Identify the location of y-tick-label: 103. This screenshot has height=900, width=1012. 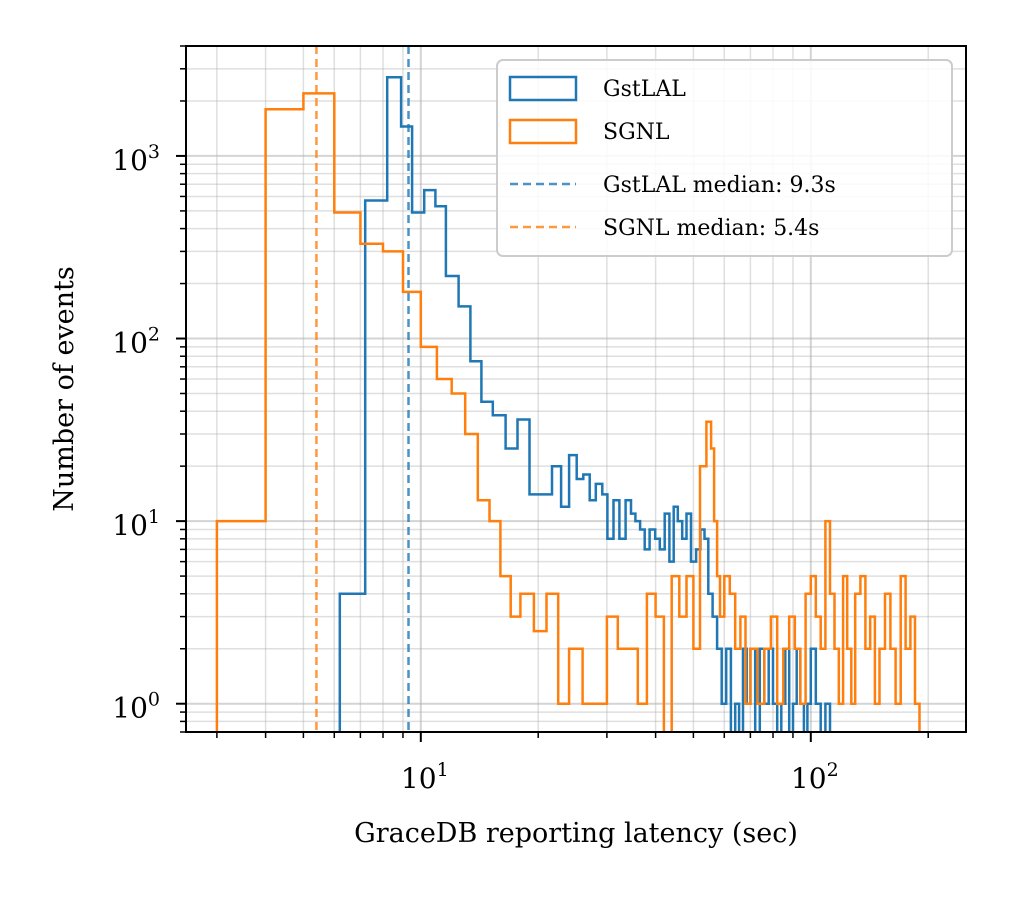
(136, 159).